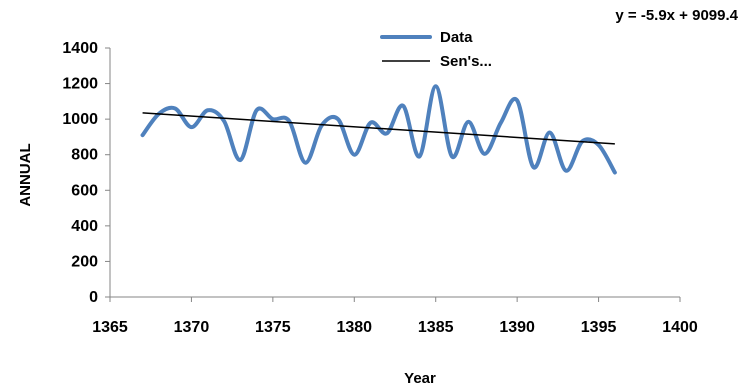 The image size is (742, 387). What do you see at coordinates (676, 15) in the screenshot?
I see `trendline-equation: y = -5.9x + 9099.4` at bounding box center [676, 15].